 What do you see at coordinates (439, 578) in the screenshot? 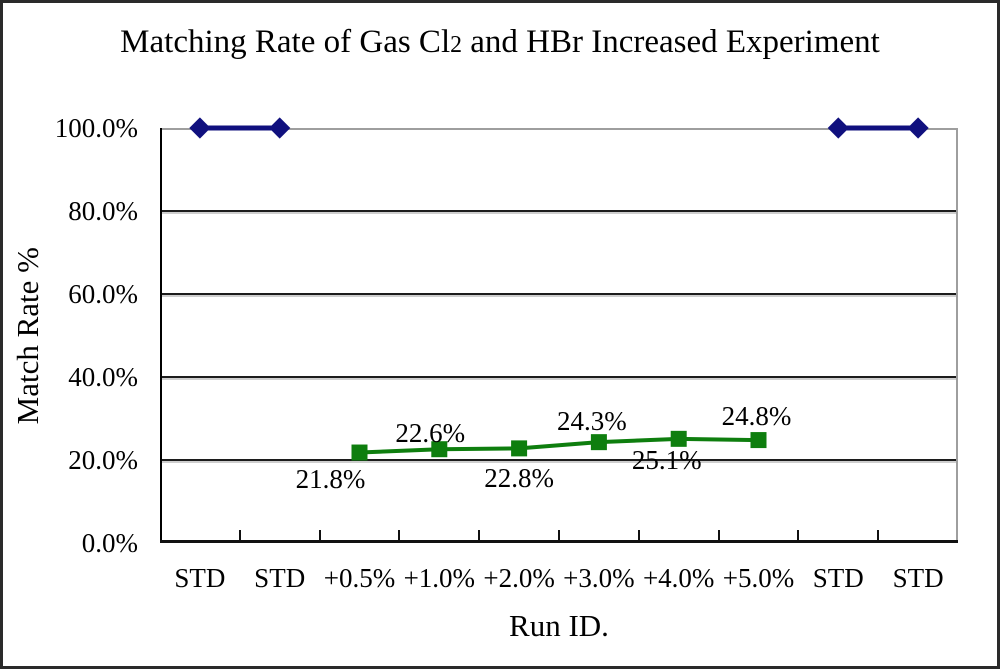
I see `x-tick-label: +1.0%` at bounding box center [439, 578].